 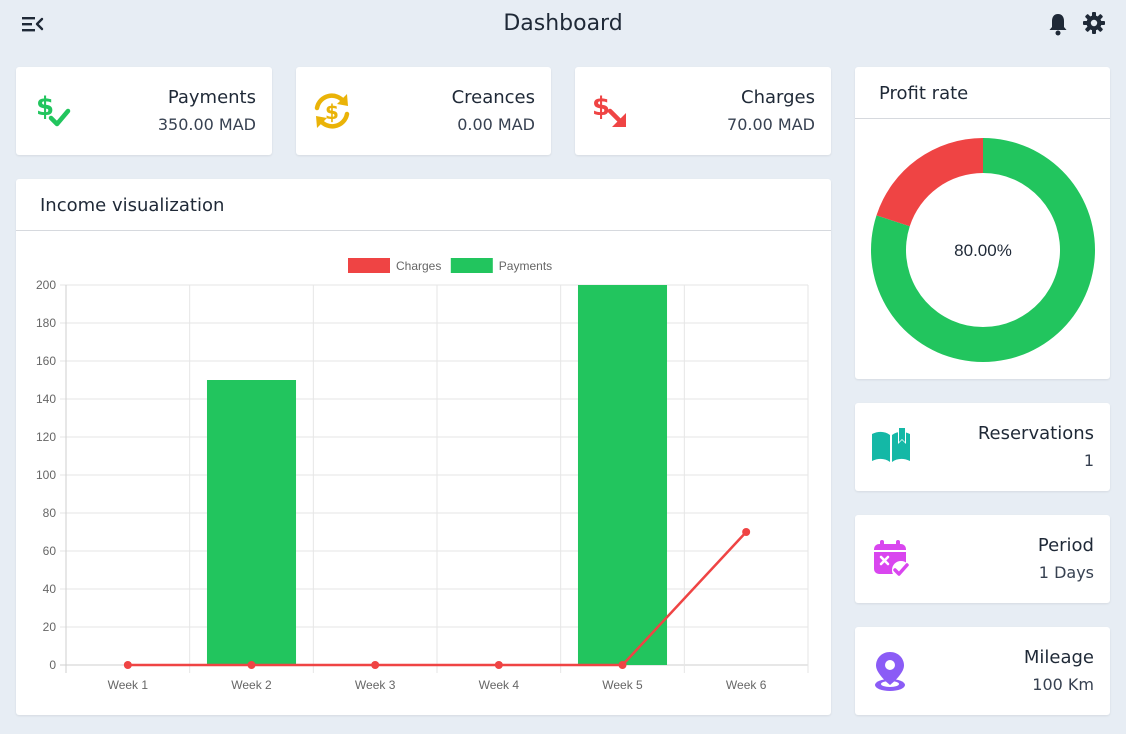 I want to click on calendar-check-icon, so click(x=892, y=559).